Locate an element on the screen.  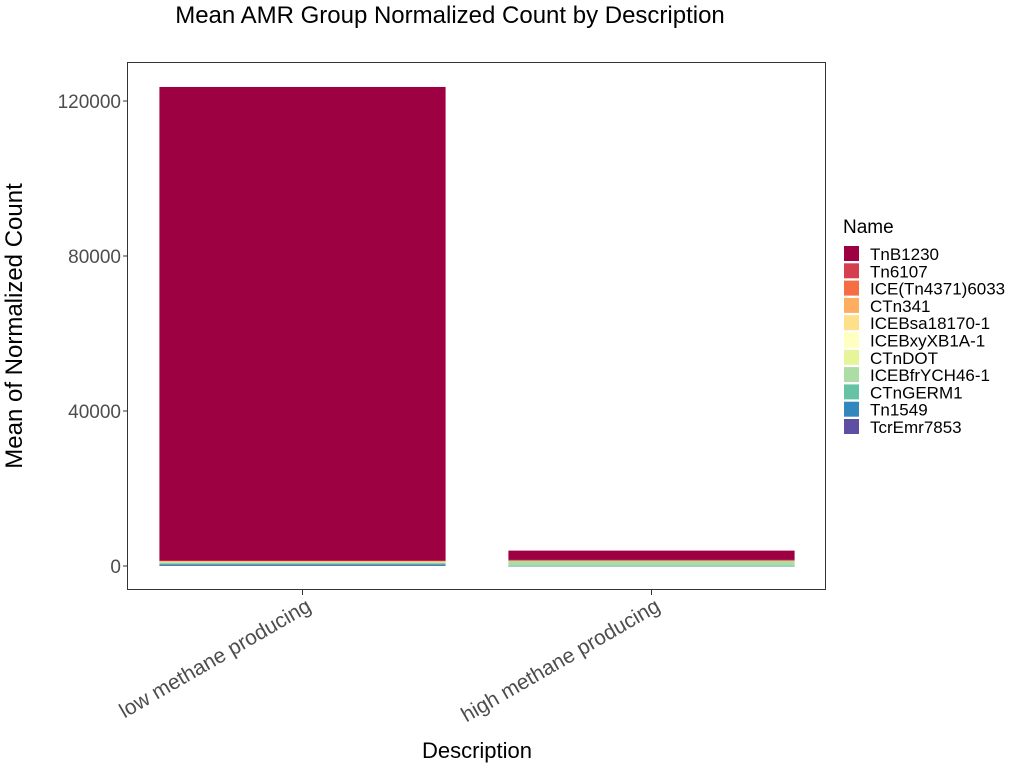
y-tick-label: 80000 is located at coordinates (94, 257).